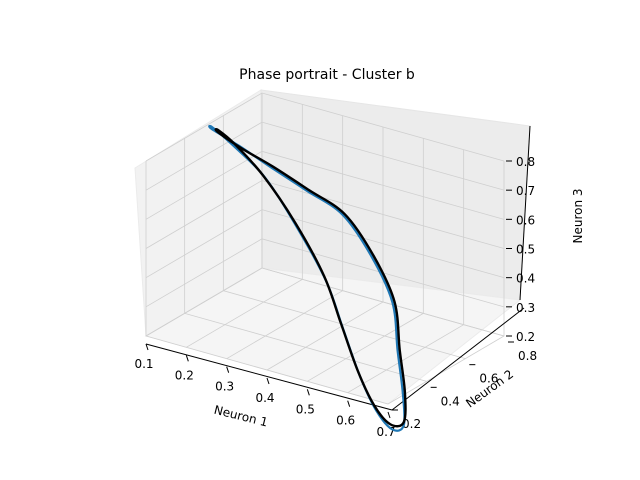 This screenshot has height=480, width=640. What do you see at coordinates (525, 250) in the screenshot?
I see `z-tick-label: 0.5` at bounding box center [525, 250].